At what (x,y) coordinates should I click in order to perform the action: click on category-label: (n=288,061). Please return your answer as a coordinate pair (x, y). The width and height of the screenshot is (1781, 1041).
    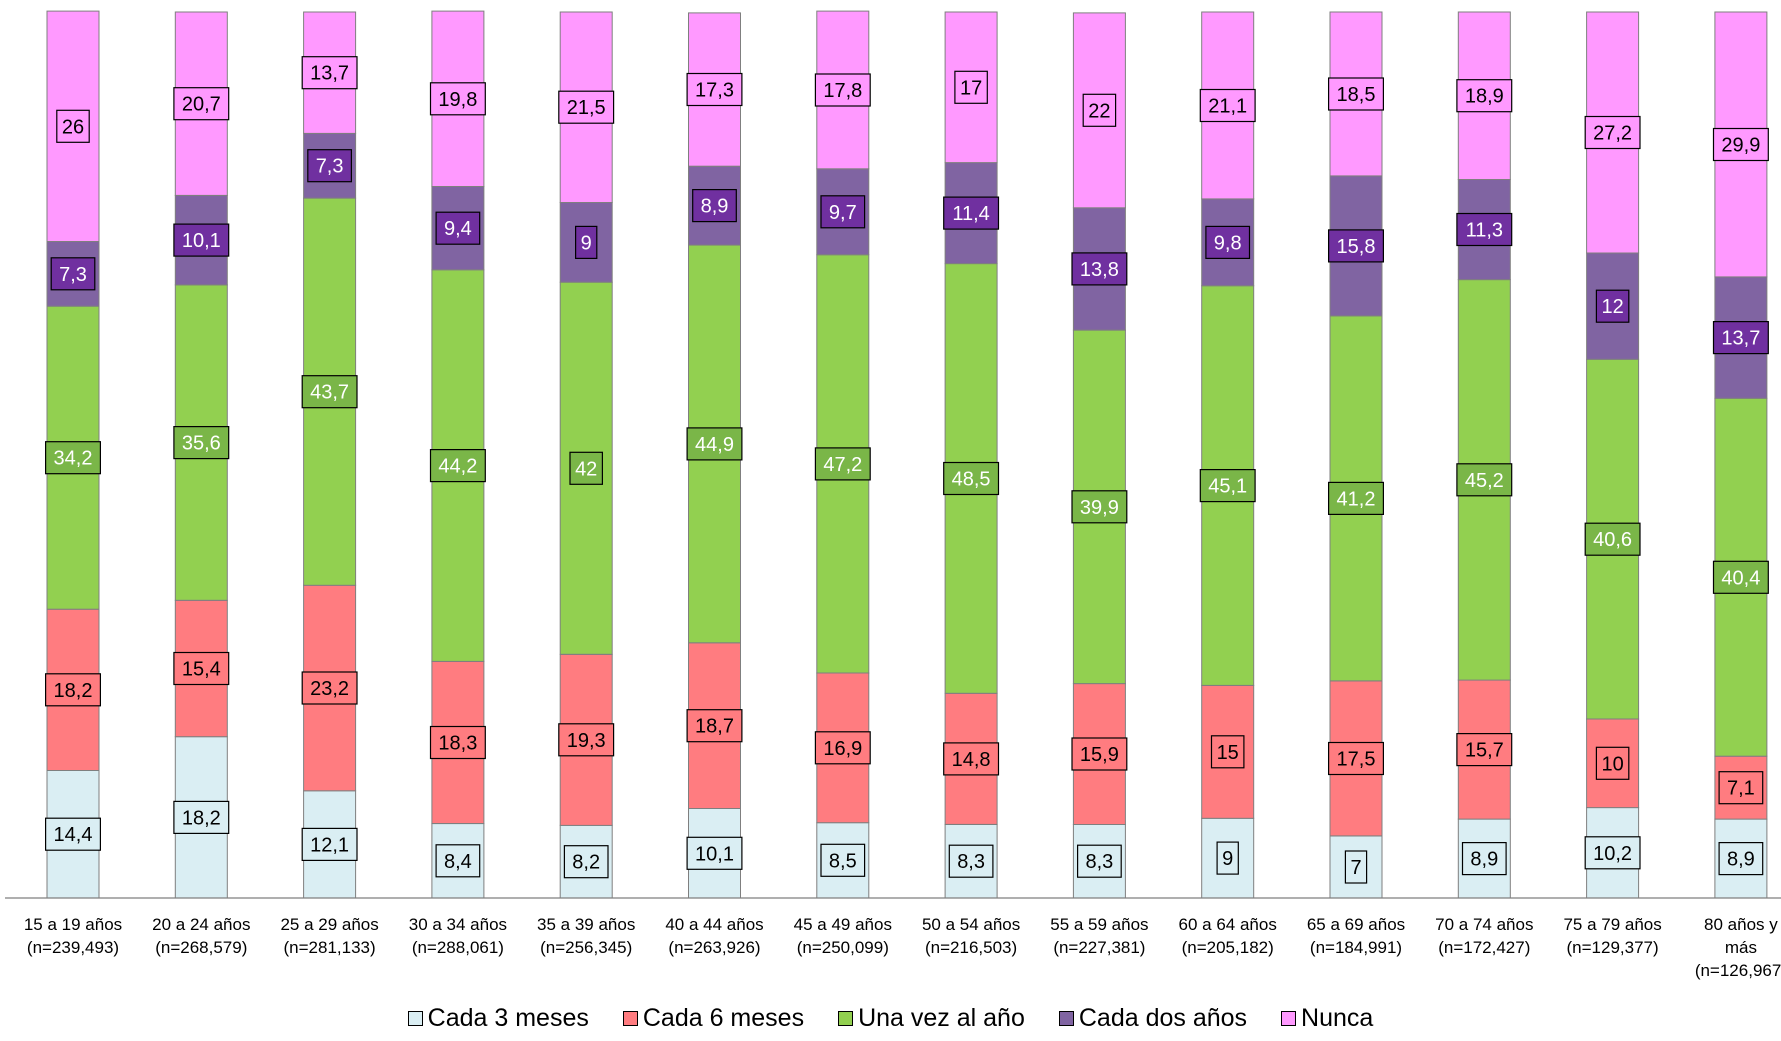
    Looking at the image, I should click on (458, 947).